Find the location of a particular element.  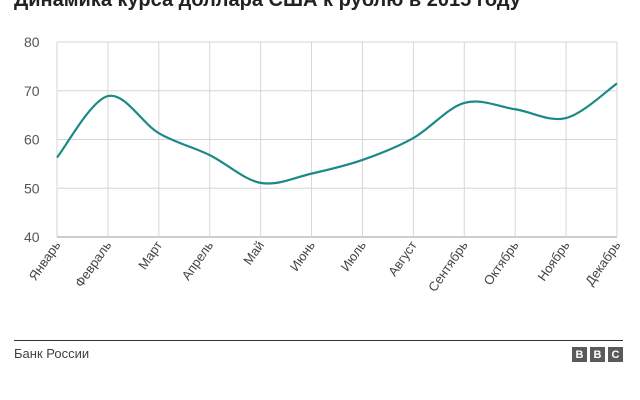

x-tick-label: Февраль is located at coordinates (93, 264).